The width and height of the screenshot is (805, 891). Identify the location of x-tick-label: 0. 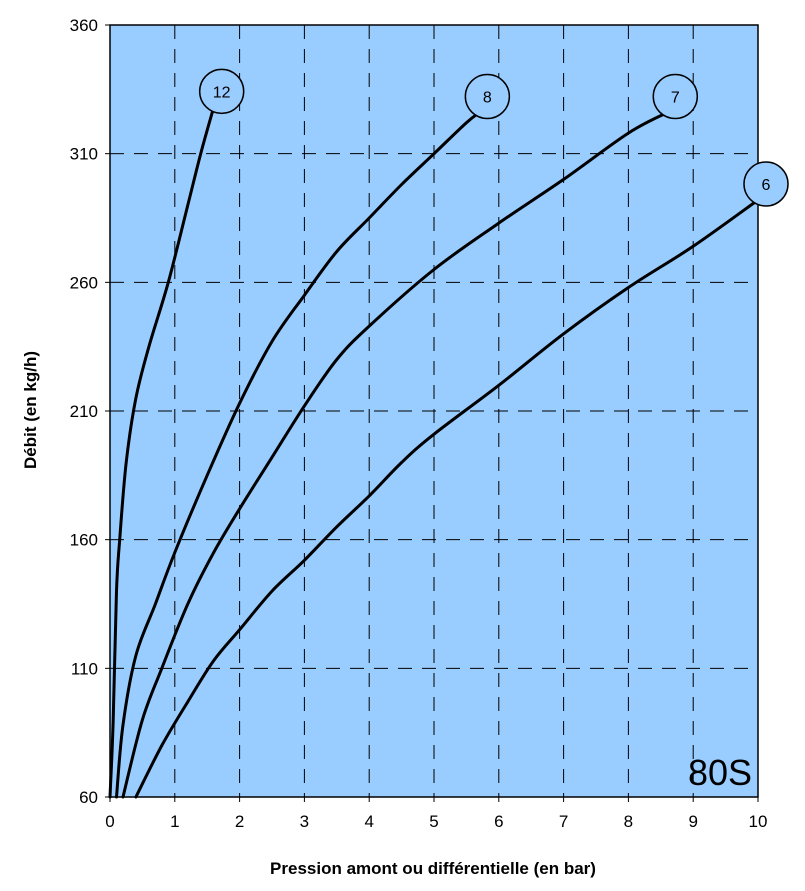
(109, 821).